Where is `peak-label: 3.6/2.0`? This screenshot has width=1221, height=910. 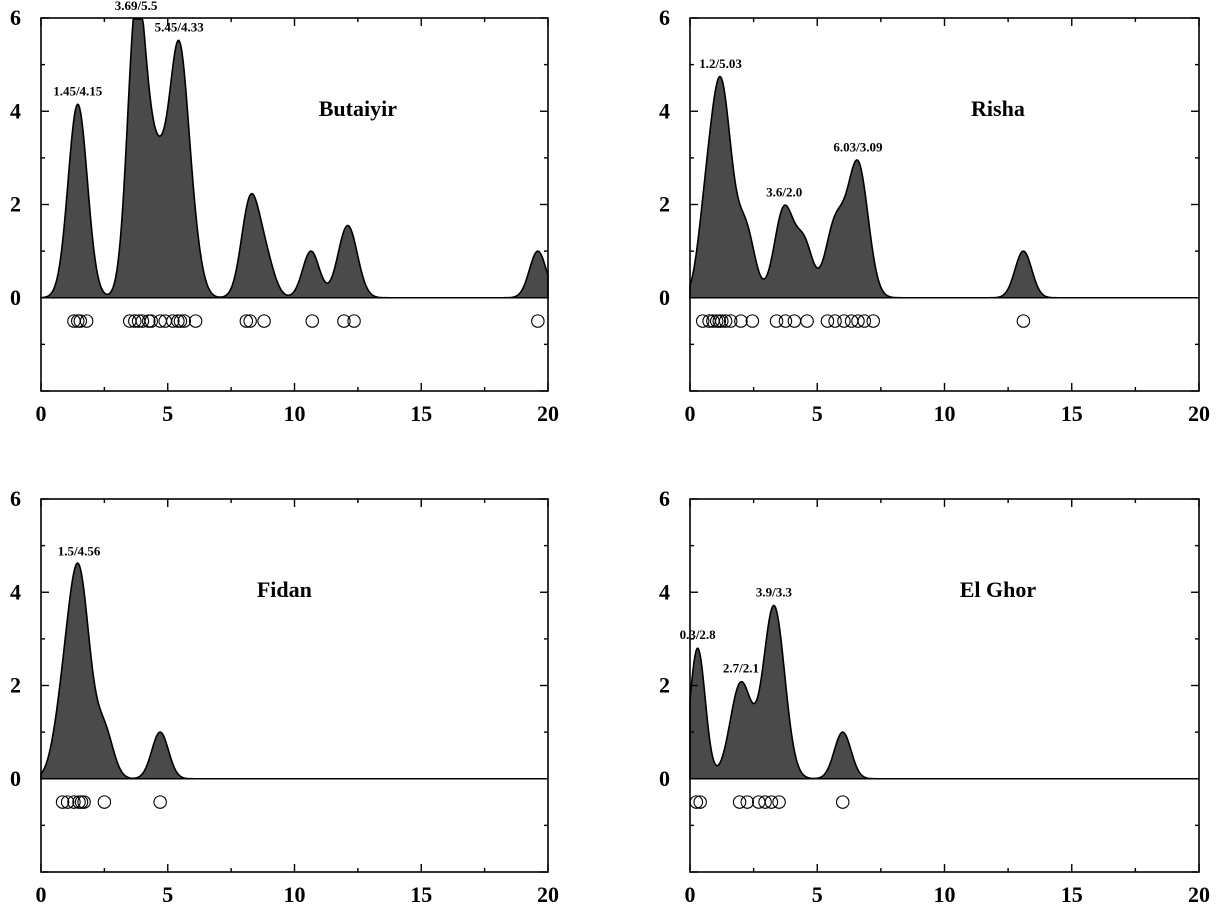 peak-label: 3.6/2.0 is located at coordinates (784, 192).